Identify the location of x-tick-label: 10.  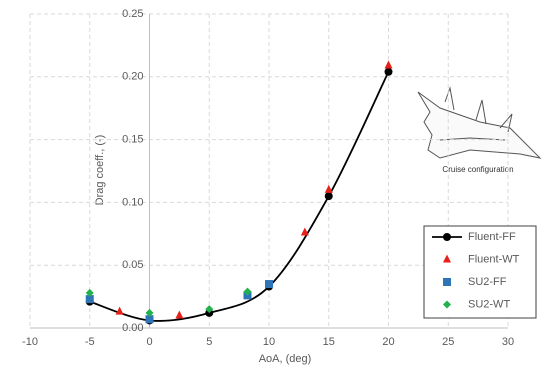
(269, 342).